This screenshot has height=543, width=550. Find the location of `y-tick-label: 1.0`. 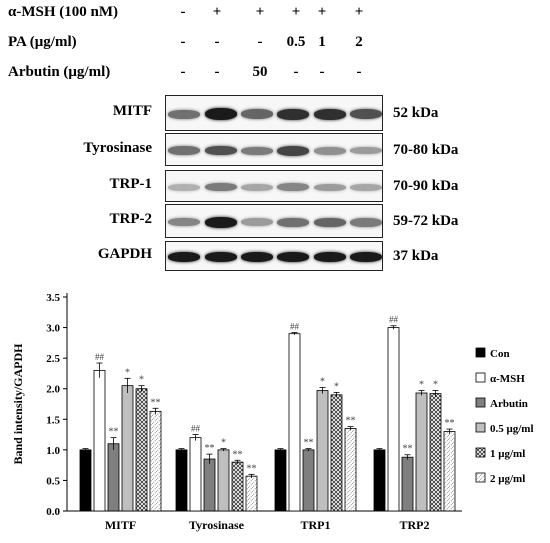

y-tick-label: 1.0 is located at coordinates (53, 451).